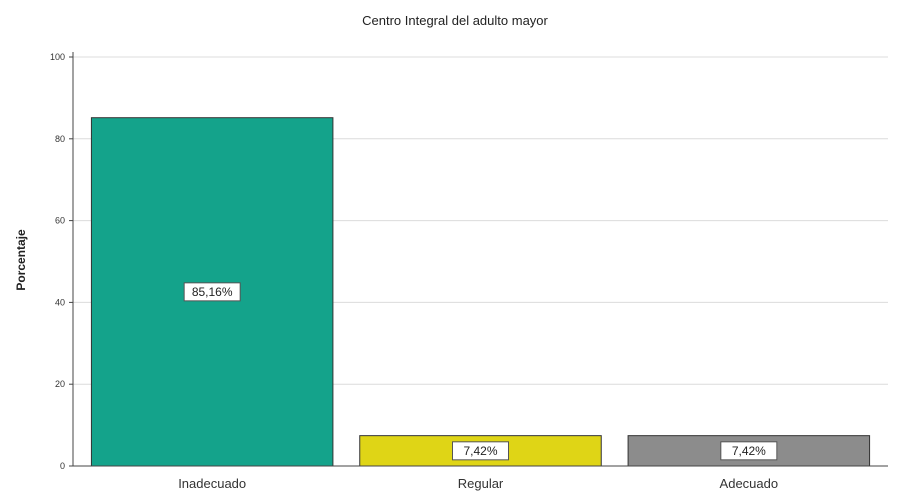  What do you see at coordinates (481, 483) in the screenshot?
I see `x-tick-label: Regular` at bounding box center [481, 483].